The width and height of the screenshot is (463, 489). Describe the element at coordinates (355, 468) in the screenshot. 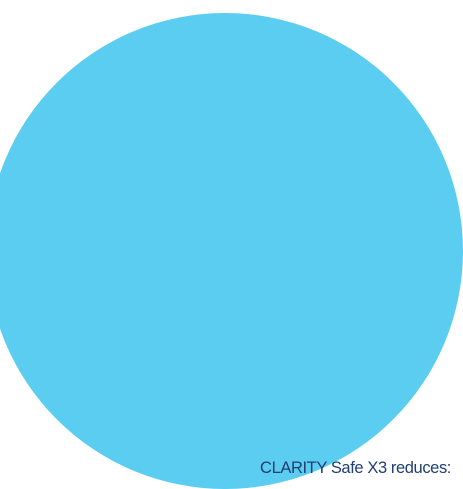

I see `caption-text: CLARITY Safe X3 reduces:` at that location.